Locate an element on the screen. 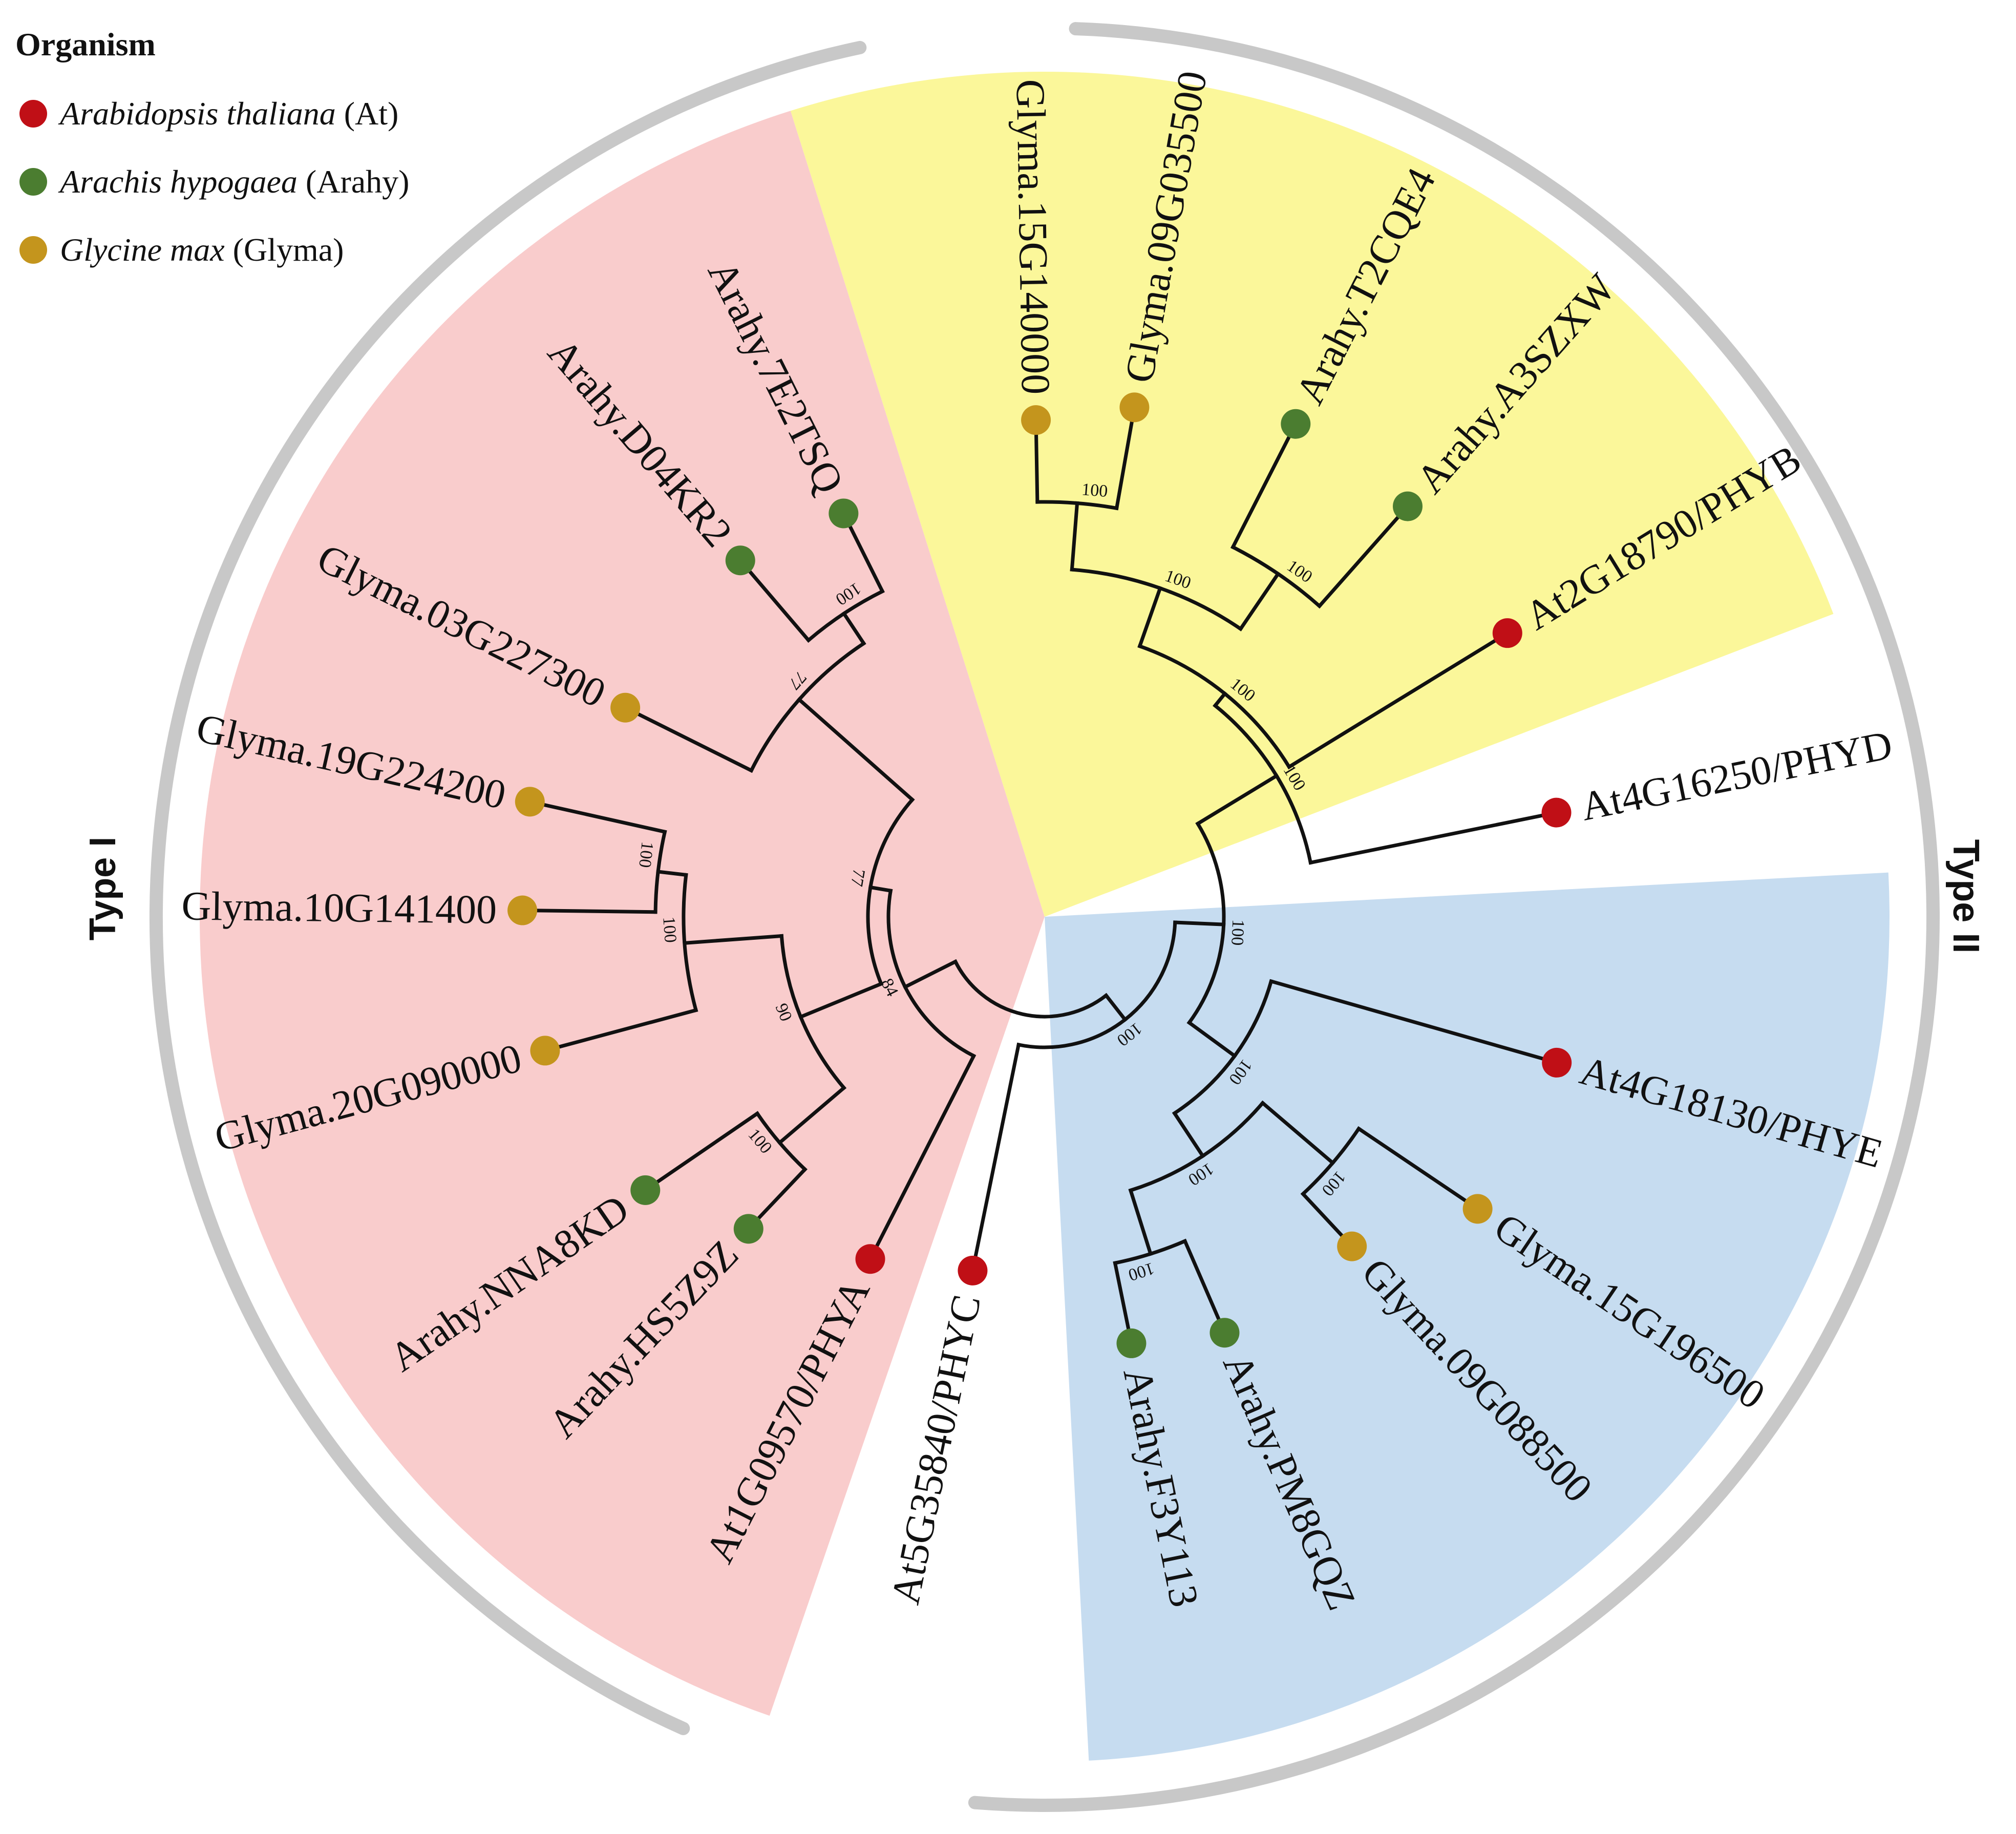 Image resolution: width=2016 pixels, height=1834 pixels. branch-arc-n_g10_g19 is located at coordinates (660, 872).